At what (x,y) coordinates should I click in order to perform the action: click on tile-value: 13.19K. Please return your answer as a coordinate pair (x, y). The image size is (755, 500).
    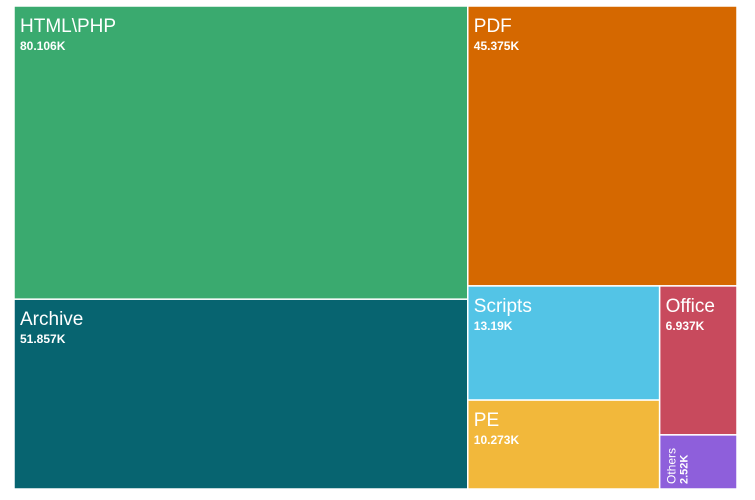
    Looking at the image, I should click on (493, 326).